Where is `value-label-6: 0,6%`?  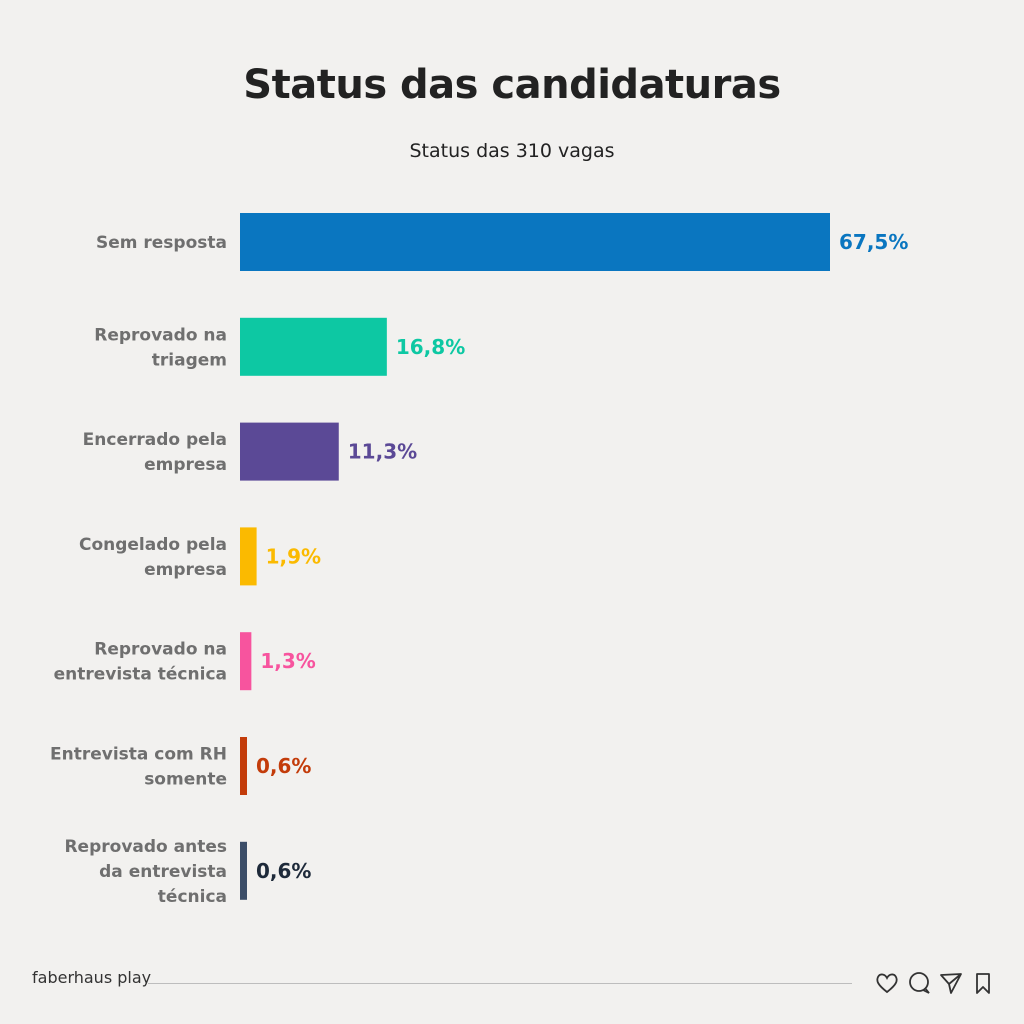
value-label-6: 0,6% is located at coordinates (283, 871).